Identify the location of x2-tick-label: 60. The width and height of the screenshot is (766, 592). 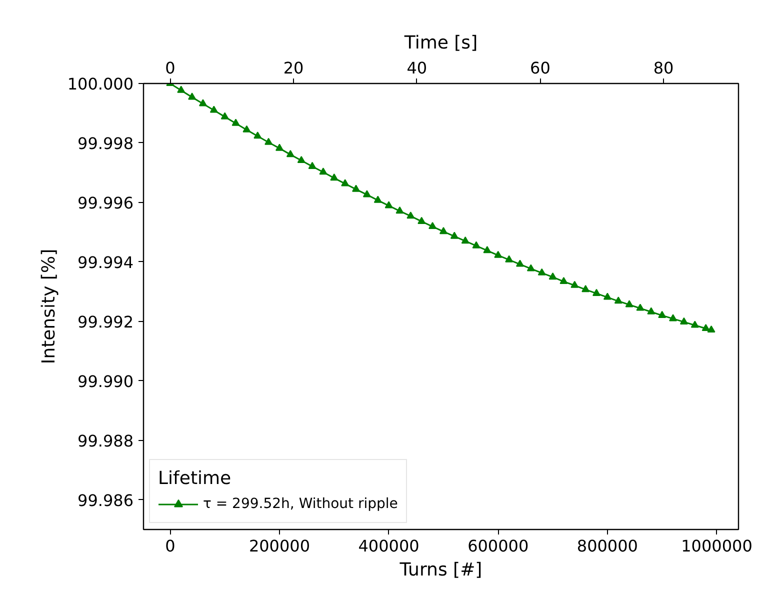
(540, 68).